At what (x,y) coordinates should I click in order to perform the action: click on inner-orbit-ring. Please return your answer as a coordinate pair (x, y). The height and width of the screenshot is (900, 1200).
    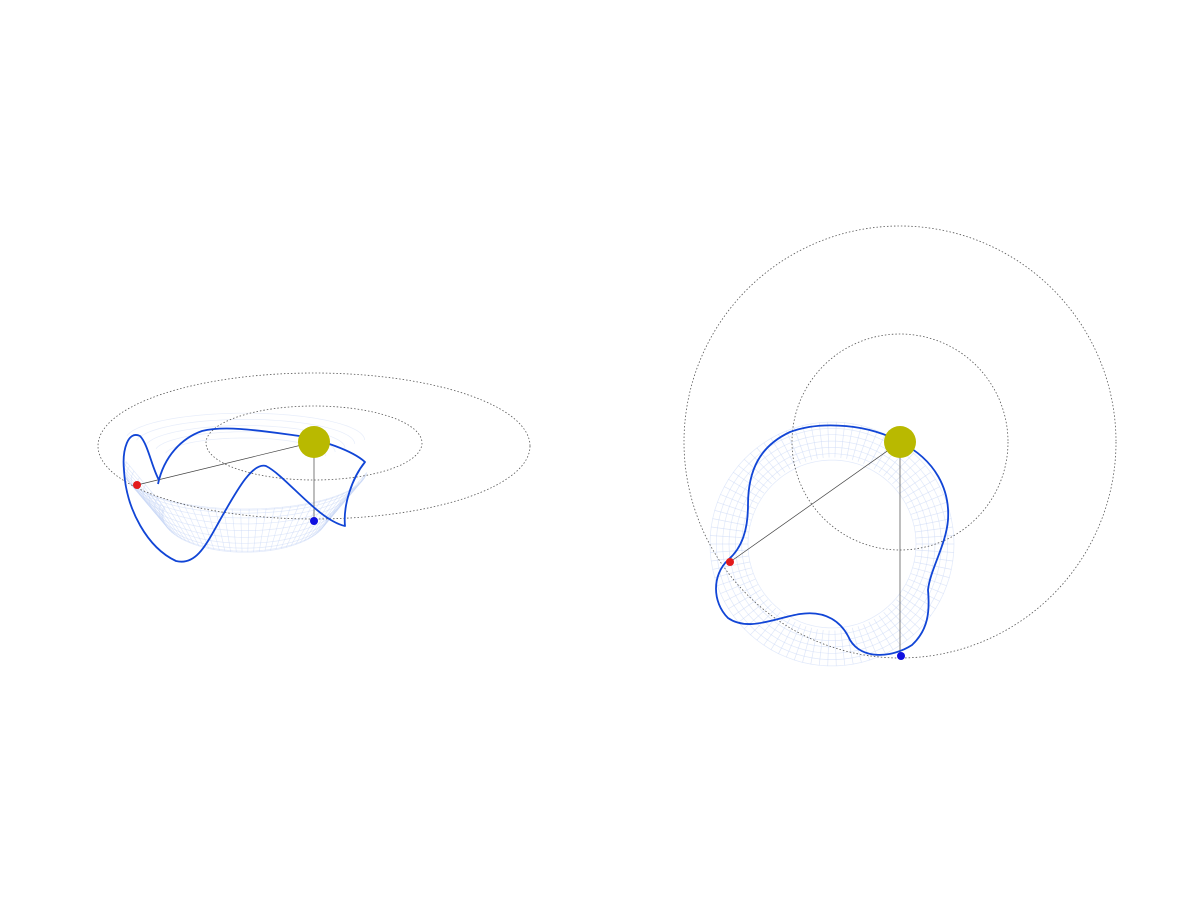
    Looking at the image, I should click on (314, 443).